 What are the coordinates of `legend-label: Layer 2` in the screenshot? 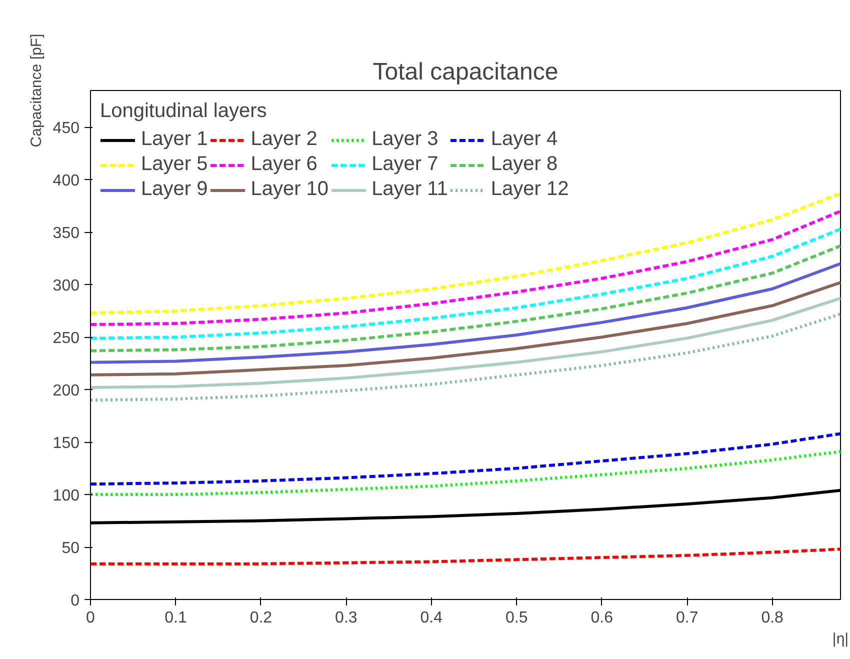 It's located at (284, 139).